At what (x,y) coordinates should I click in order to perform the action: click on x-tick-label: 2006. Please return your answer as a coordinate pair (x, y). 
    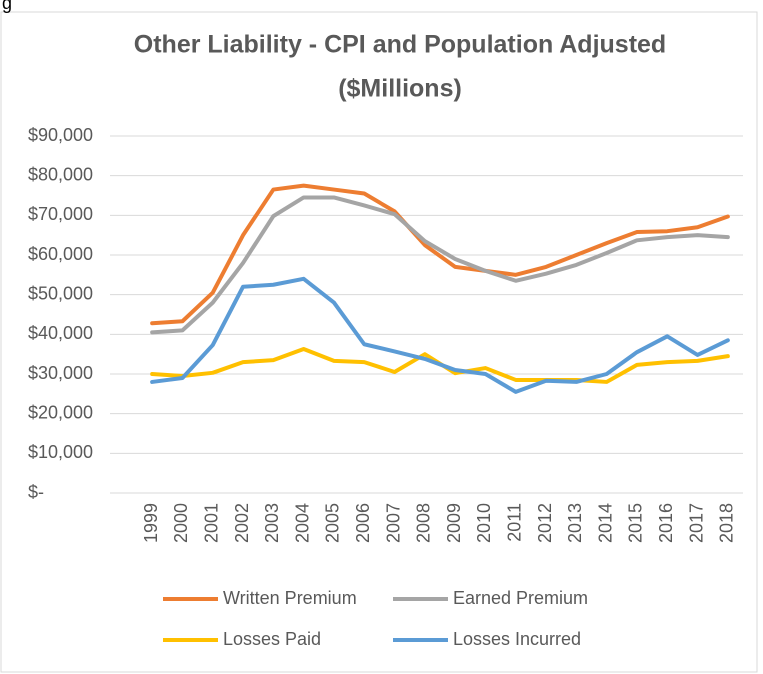
    Looking at the image, I should click on (363, 523).